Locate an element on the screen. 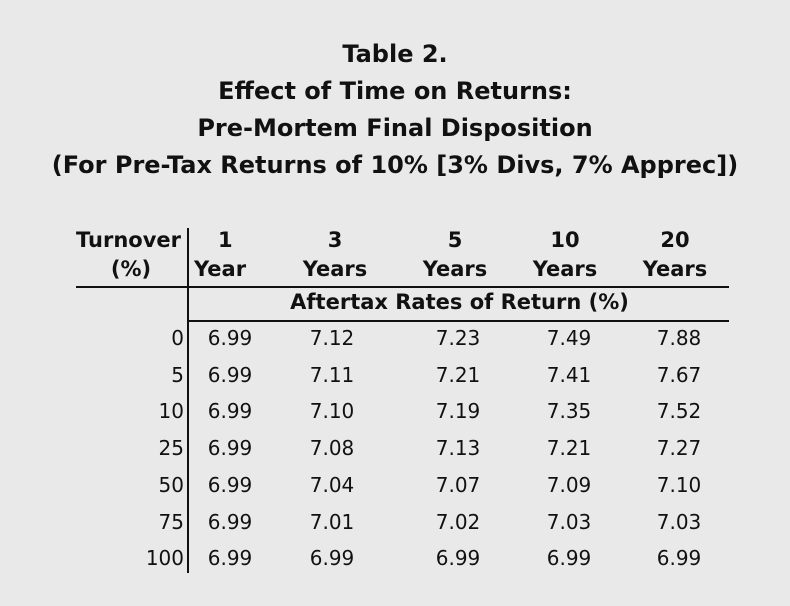 This screenshot has width=790, height=606. col-1-bottom: Year is located at coordinates (220, 269).